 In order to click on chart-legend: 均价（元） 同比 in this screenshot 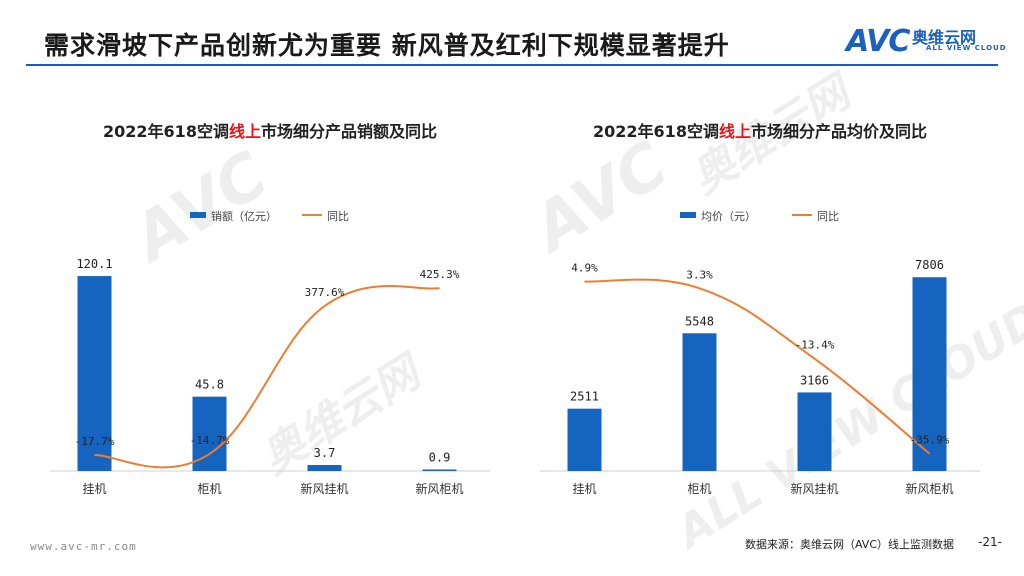, I will do `click(759, 216)`.